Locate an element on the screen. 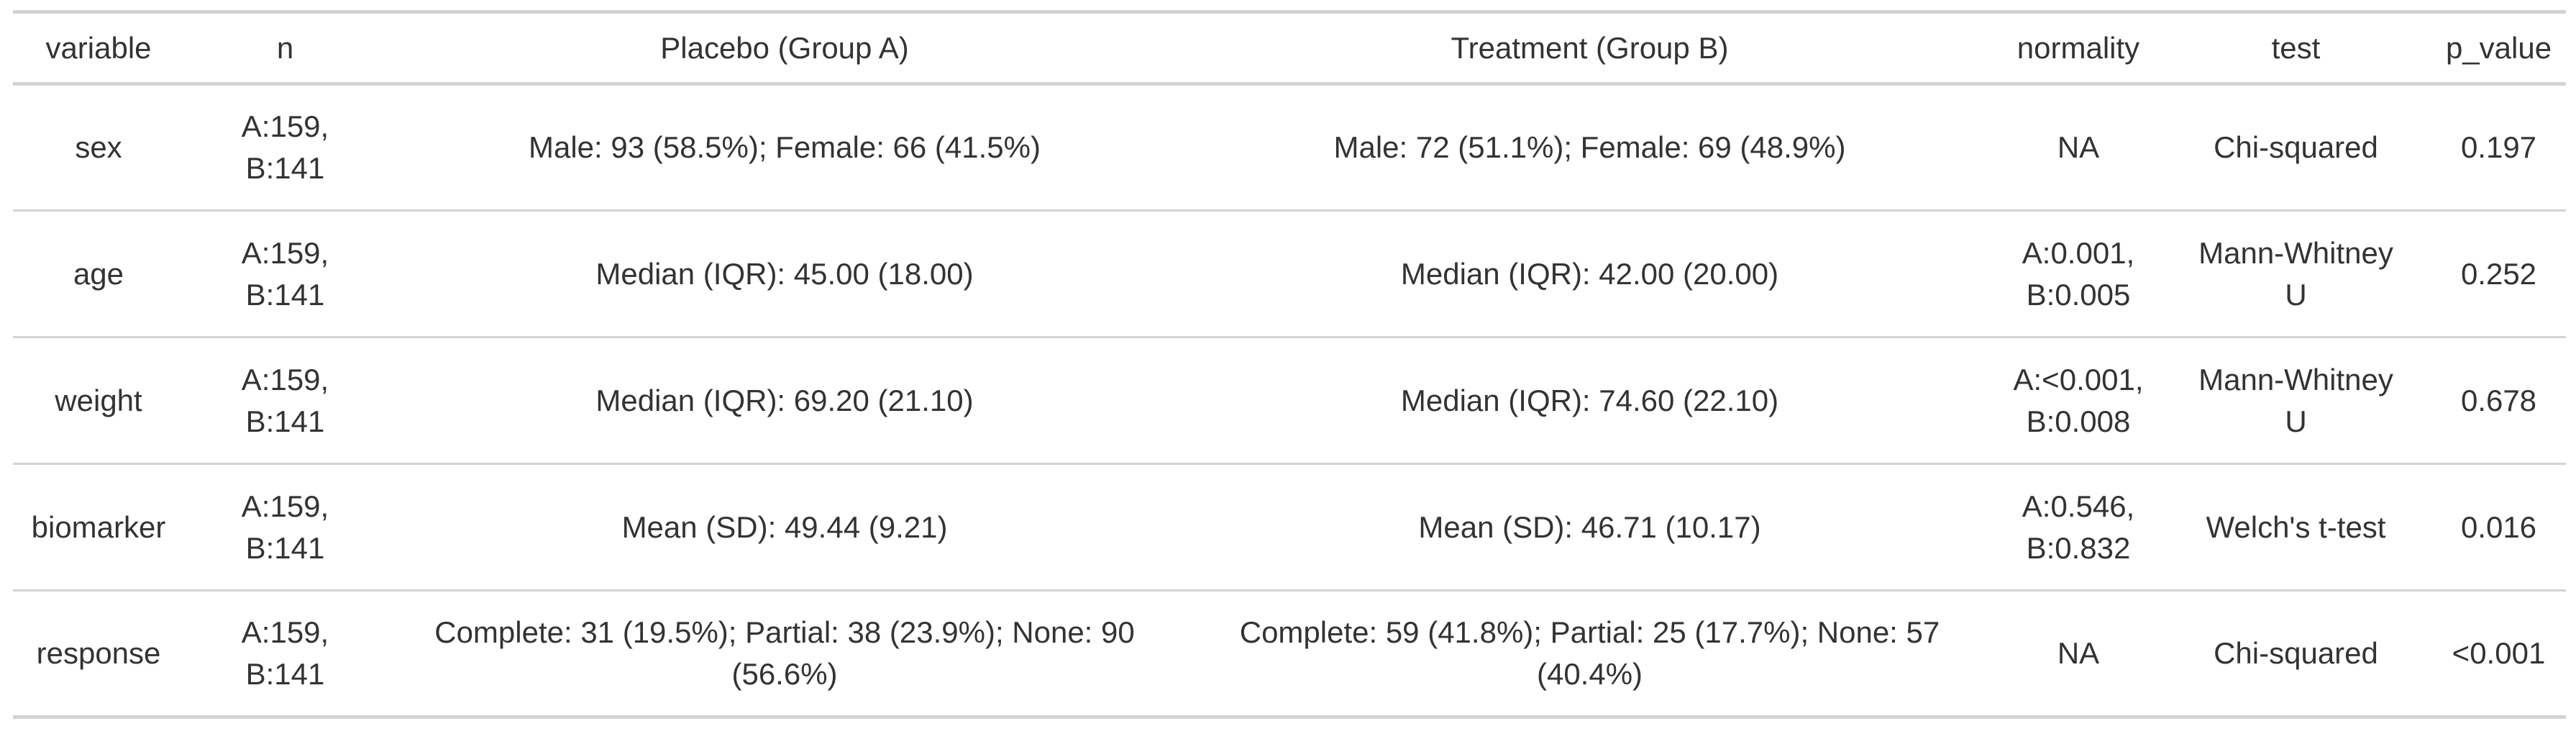 The width and height of the screenshot is (2576, 734). table-cell: Male: 93 (58.5%); Female: 66 (41.5%) is located at coordinates (784, 148).